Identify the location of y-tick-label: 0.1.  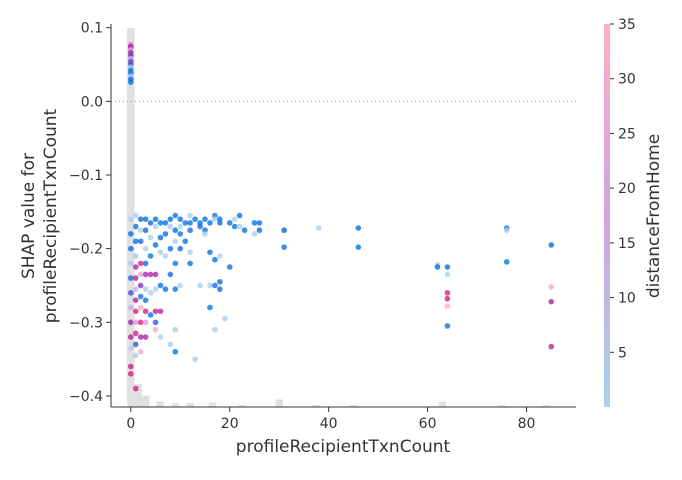
(92, 29).